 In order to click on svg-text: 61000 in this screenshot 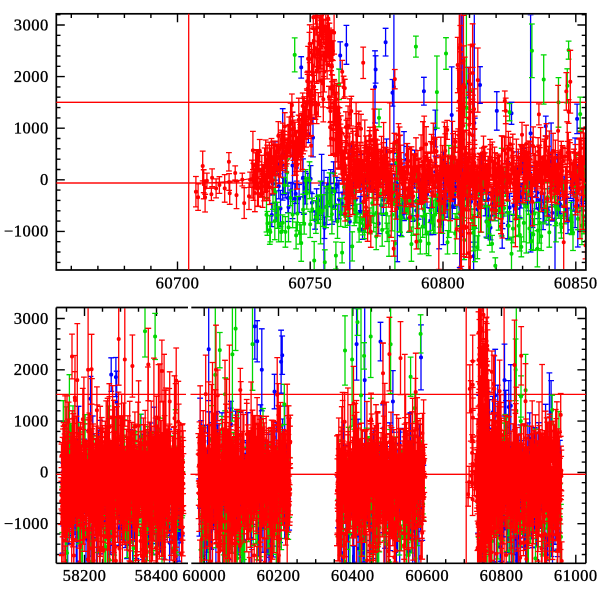, I will do `click(576, 575)`.